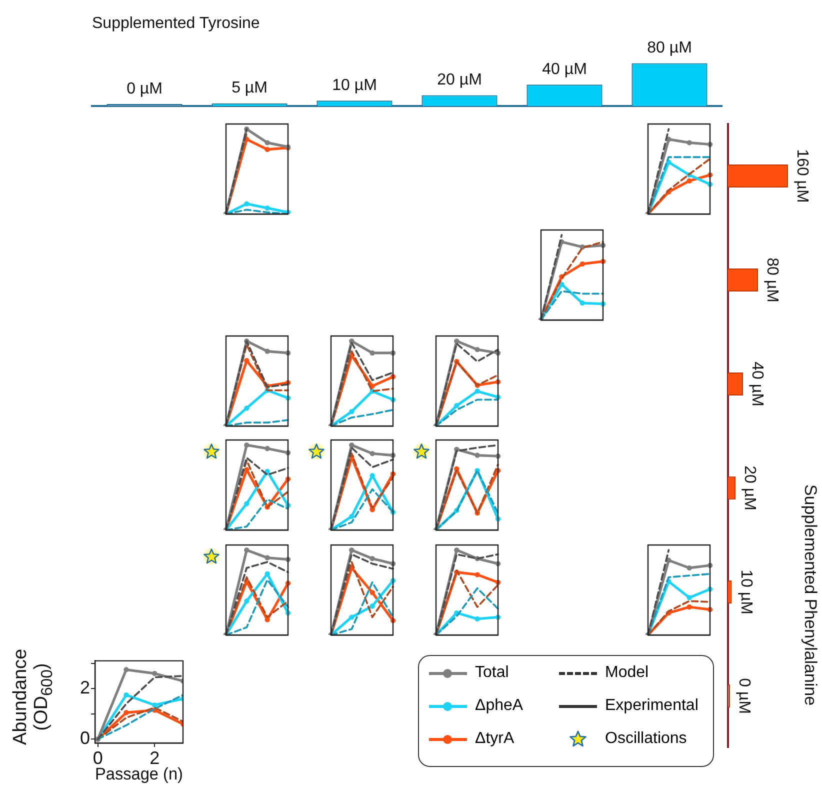 This screenshot has width=822, height=791. Describe the element at coordinates (744, 696) in the screenshot. I see `y-tick-label: 0 µM` at that location.